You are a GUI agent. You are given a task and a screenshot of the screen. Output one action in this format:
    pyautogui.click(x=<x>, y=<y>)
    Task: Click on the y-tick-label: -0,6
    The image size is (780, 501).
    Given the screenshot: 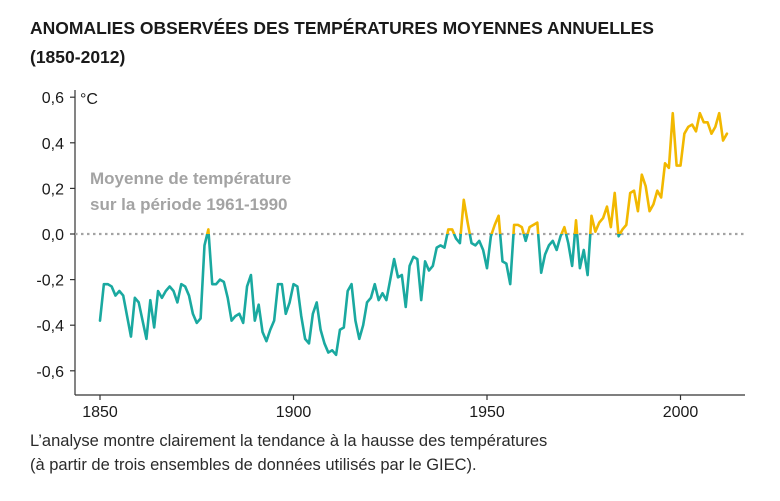 What is the action you would take?
    pyautogui.click(x=50, y=372)
    